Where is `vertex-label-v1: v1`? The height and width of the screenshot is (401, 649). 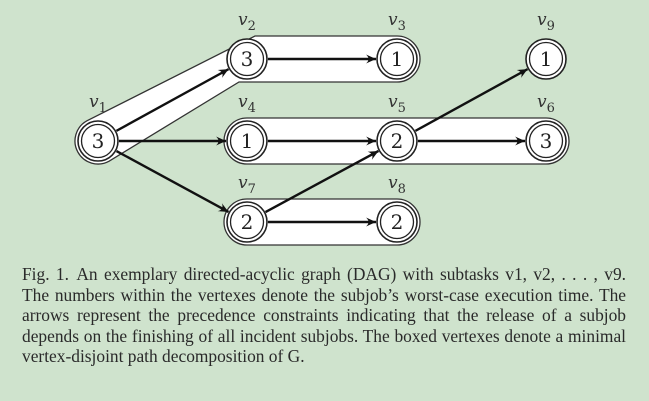
vertex-label-v1: v1 is located at coordinates (98, 104).